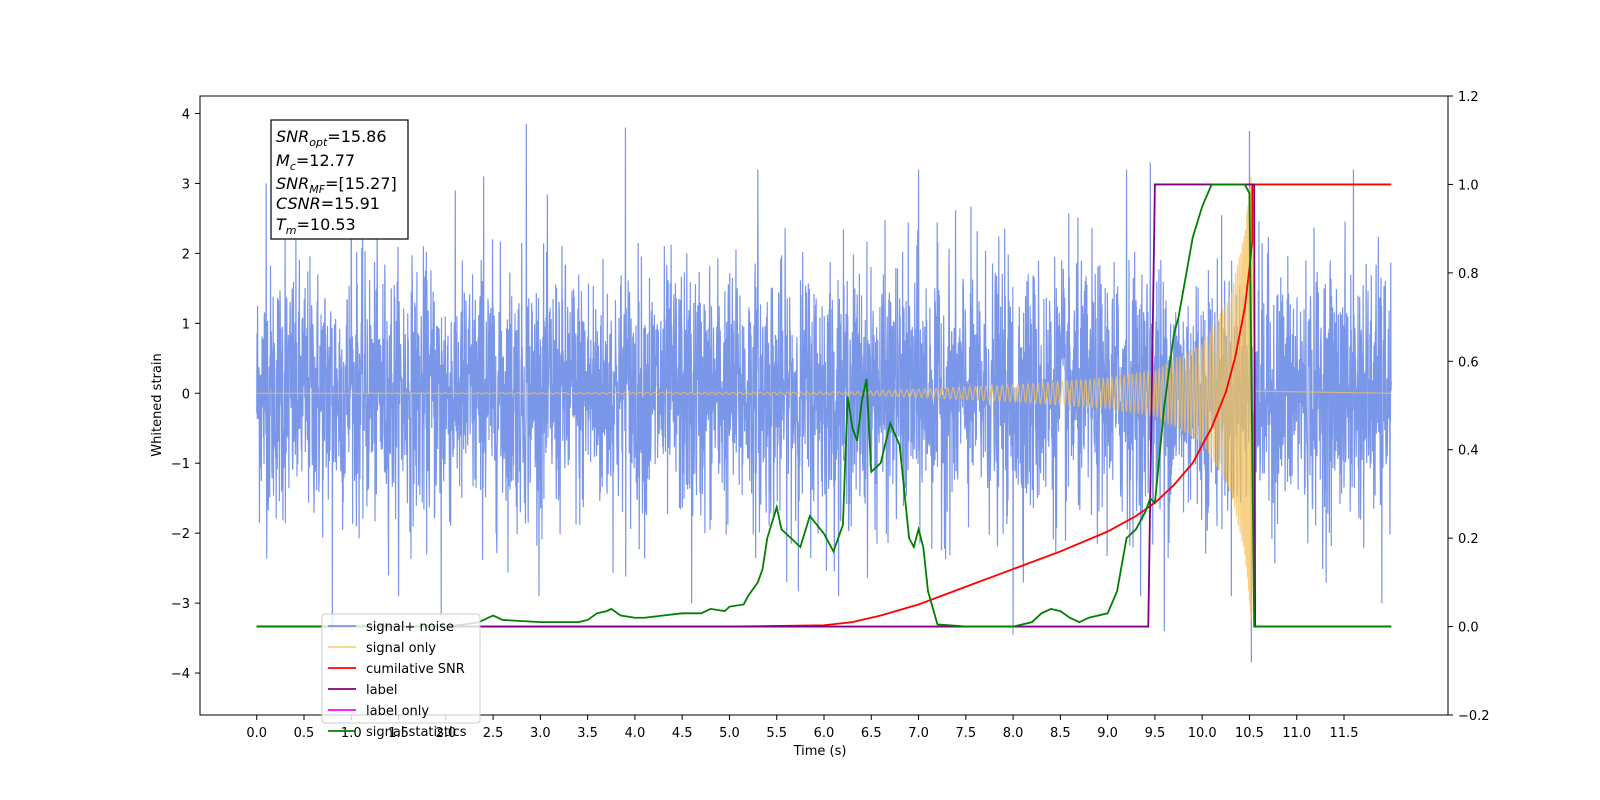  Describe the element at coordinates (1468, 185) in the screenshot. I see `y2-tick-label: 1.0` at that location.